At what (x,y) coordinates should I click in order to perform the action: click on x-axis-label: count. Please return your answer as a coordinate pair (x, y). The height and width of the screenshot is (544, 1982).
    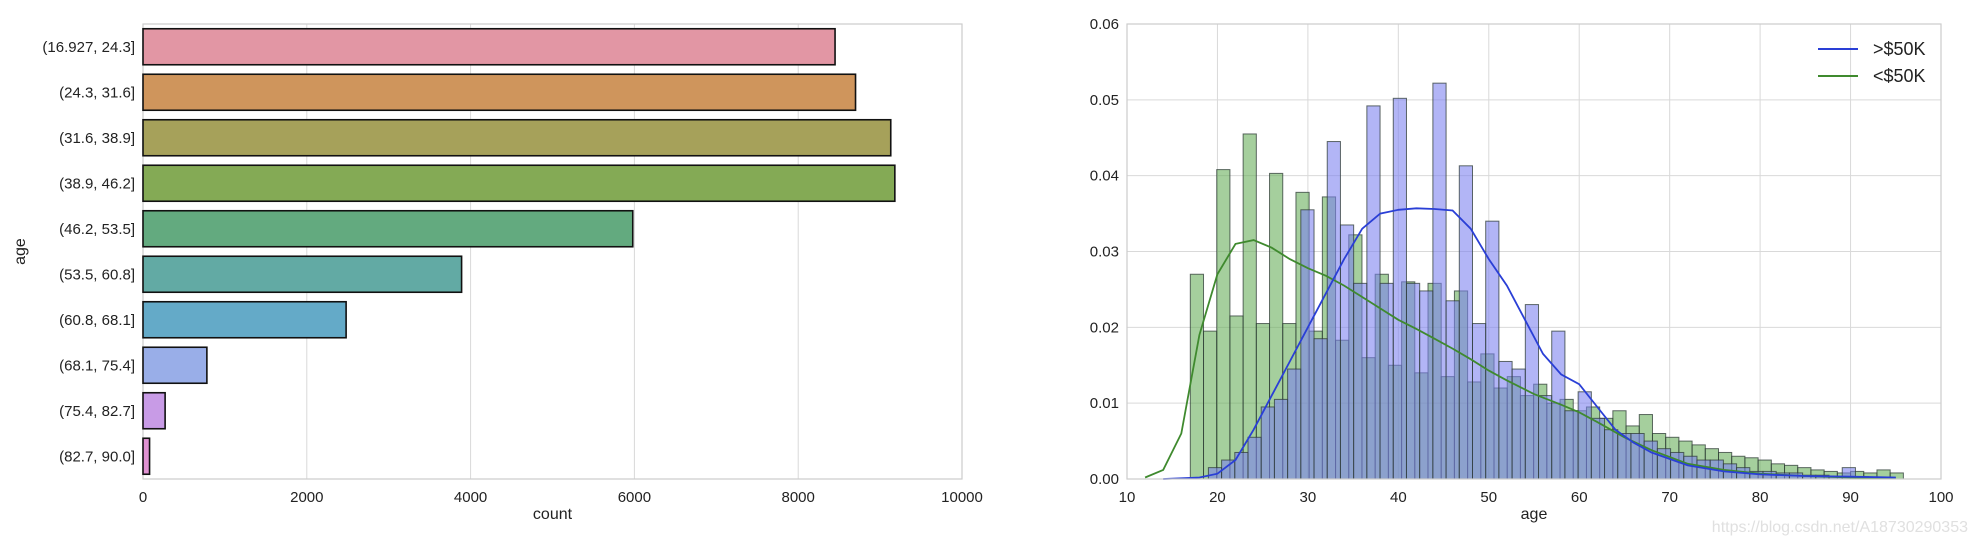
    Looking at the image, I should click on (553, 514).